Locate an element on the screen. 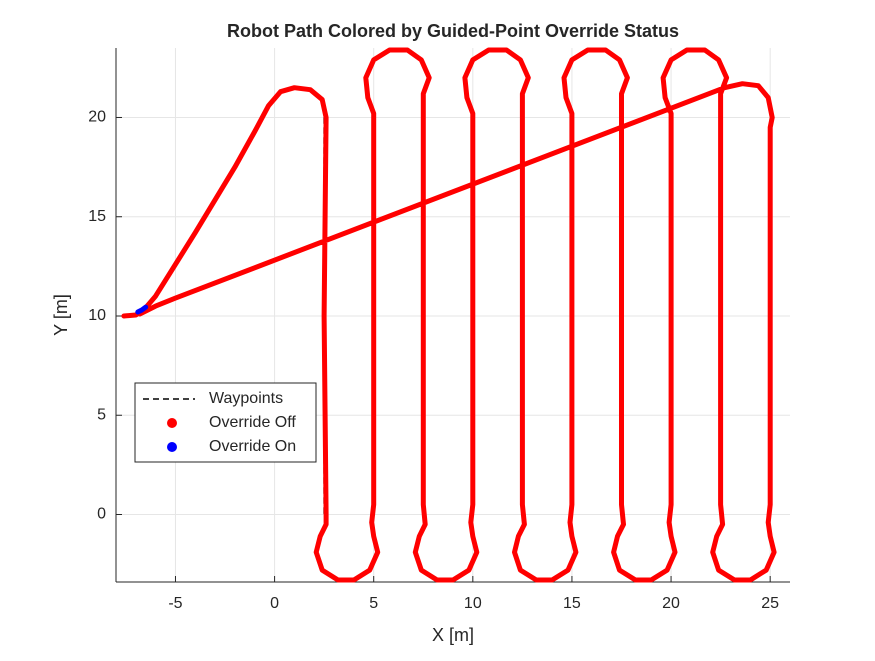 The image size is (875, 661). y-tick-label: 0 is located at coordinates (101, 514).